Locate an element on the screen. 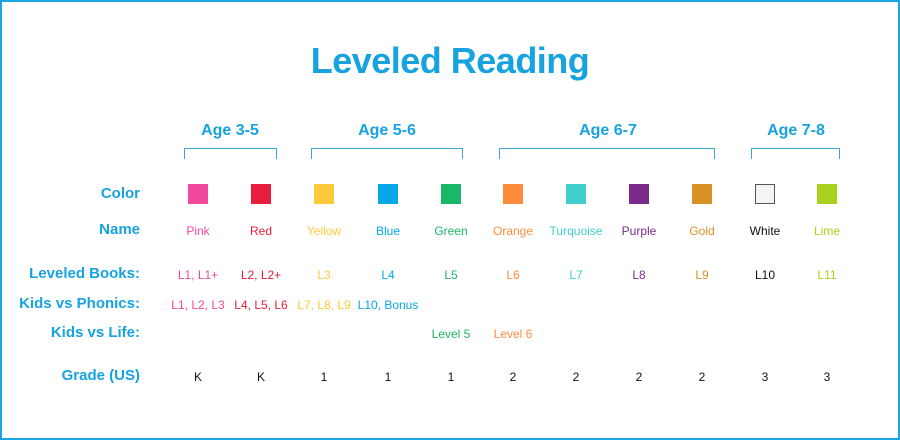  level-name-purple: Purple is located at coordinates (639, 231).